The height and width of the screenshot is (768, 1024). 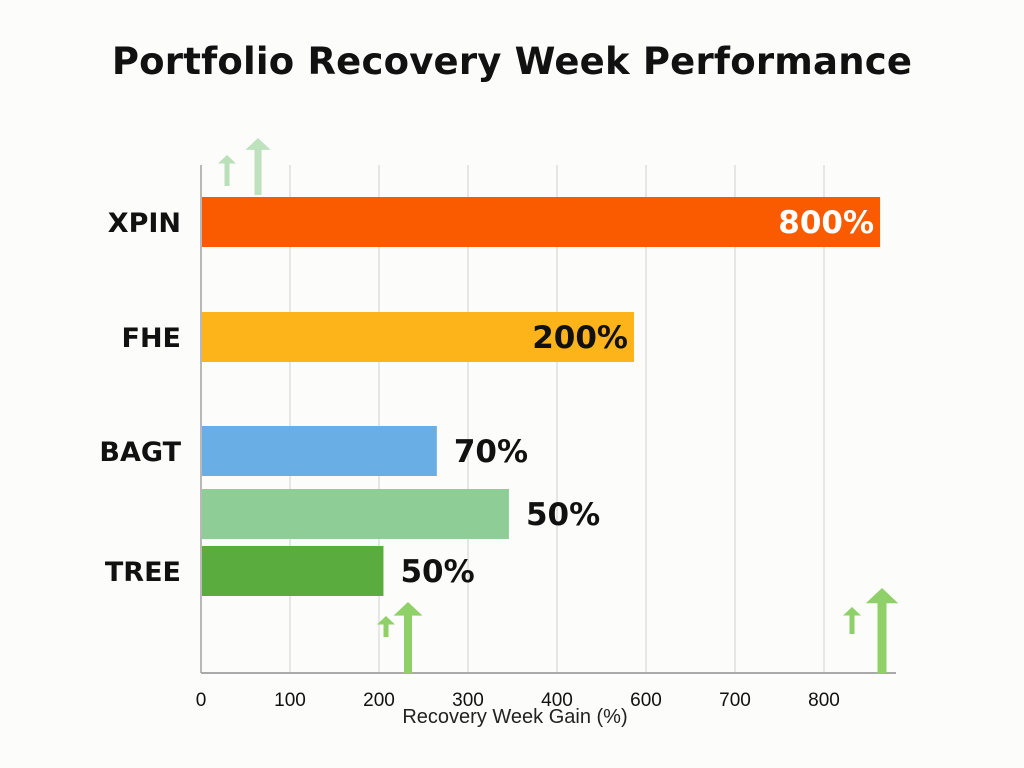 What do you see at coordinates (201, 700) in the screenshot?
I see `x-tick-label: 0` at bounding box center [201, 700].